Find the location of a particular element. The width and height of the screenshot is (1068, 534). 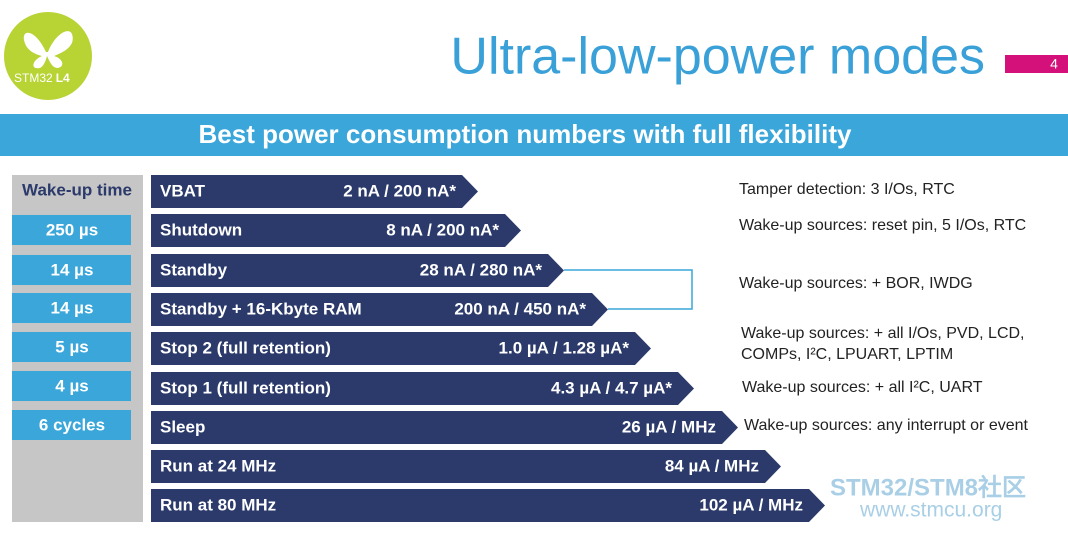

mode-name: Run at 24 MHz is located at coordinates (218, 465).